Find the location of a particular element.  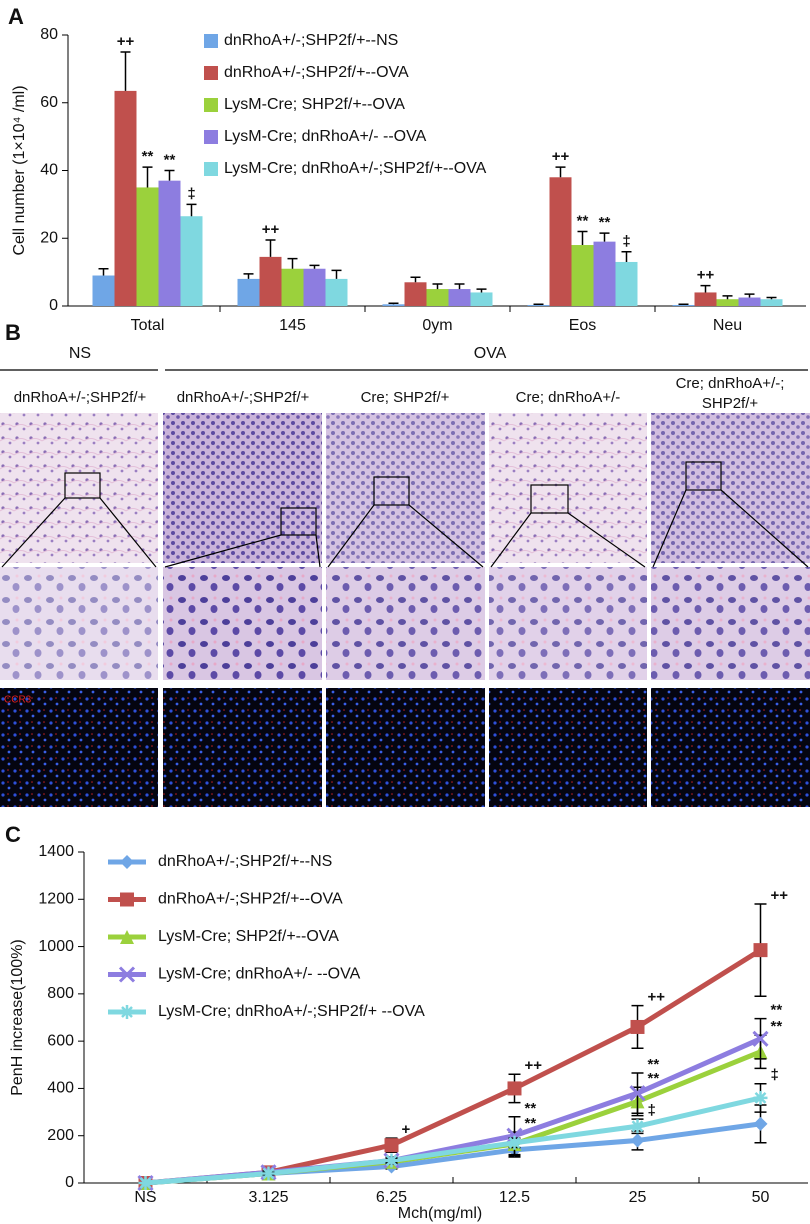

x-tick-label: 0ym is located at coordinates (437, 325).